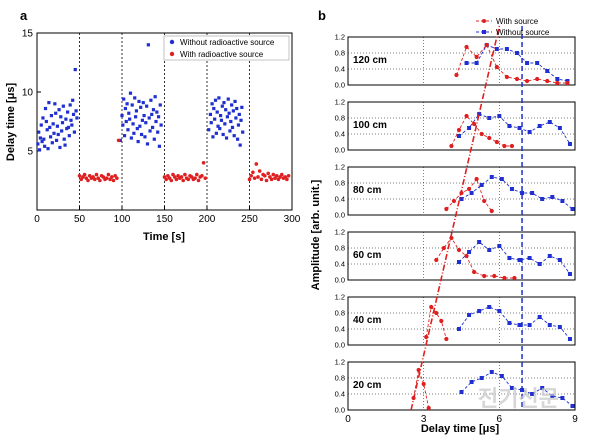 Image resolution: width=600 pixels, height=446 pixels. What do you see at coordinates (227, 42) in the screenshot?
I see `legend-label-without-radioactive: Without radioactive source` at bounding box center [227, 42].